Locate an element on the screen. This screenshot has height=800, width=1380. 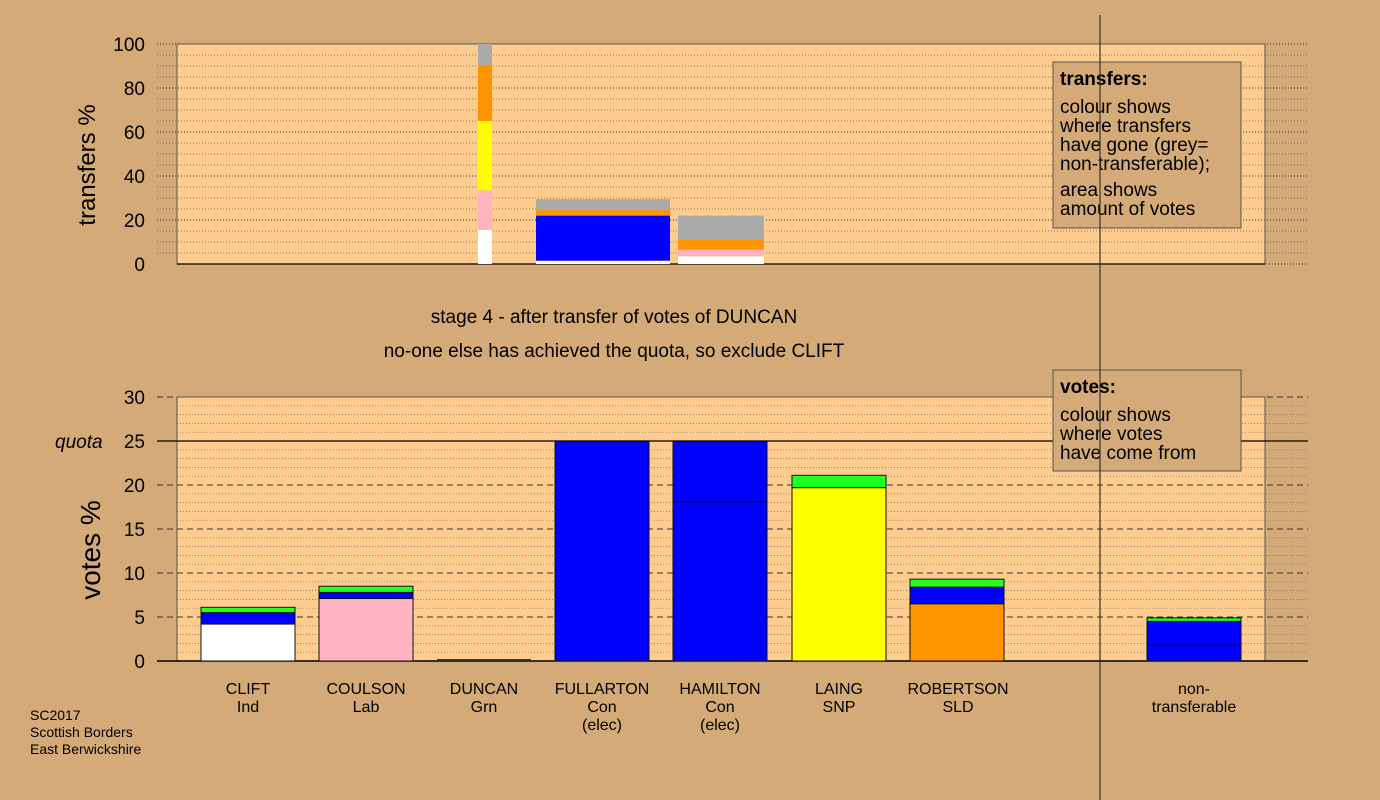
transfers-legend-box is located at coordinates (1147, 145).